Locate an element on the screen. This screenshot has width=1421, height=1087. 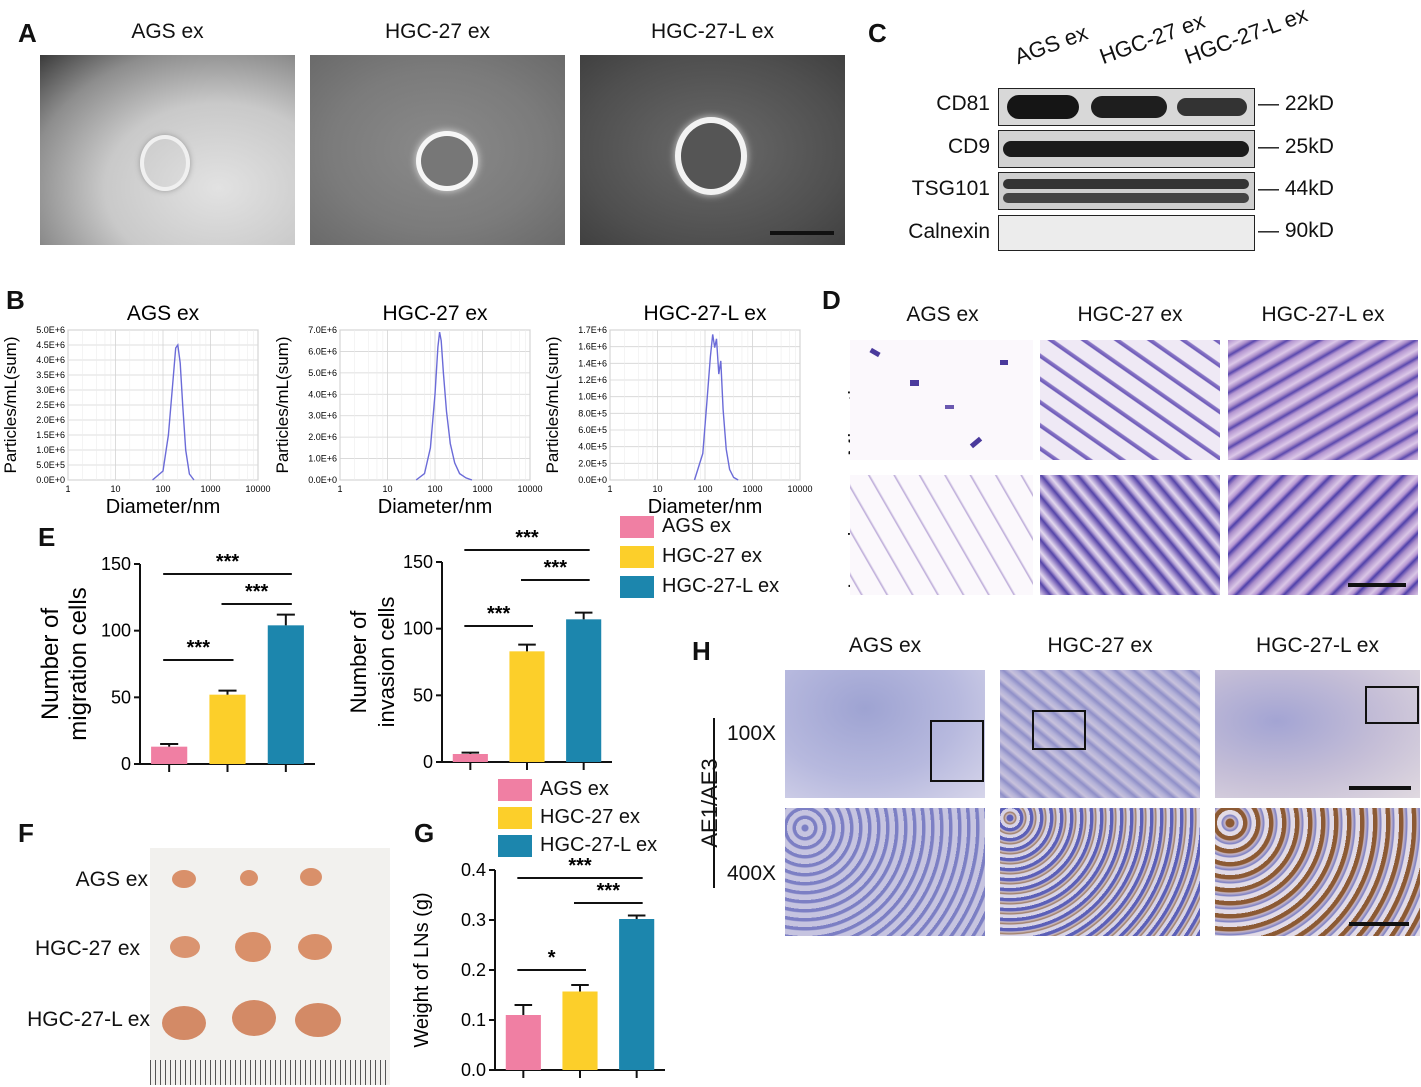
panel-f-row-ags: AGS ex is located at coordinates (111, 879).